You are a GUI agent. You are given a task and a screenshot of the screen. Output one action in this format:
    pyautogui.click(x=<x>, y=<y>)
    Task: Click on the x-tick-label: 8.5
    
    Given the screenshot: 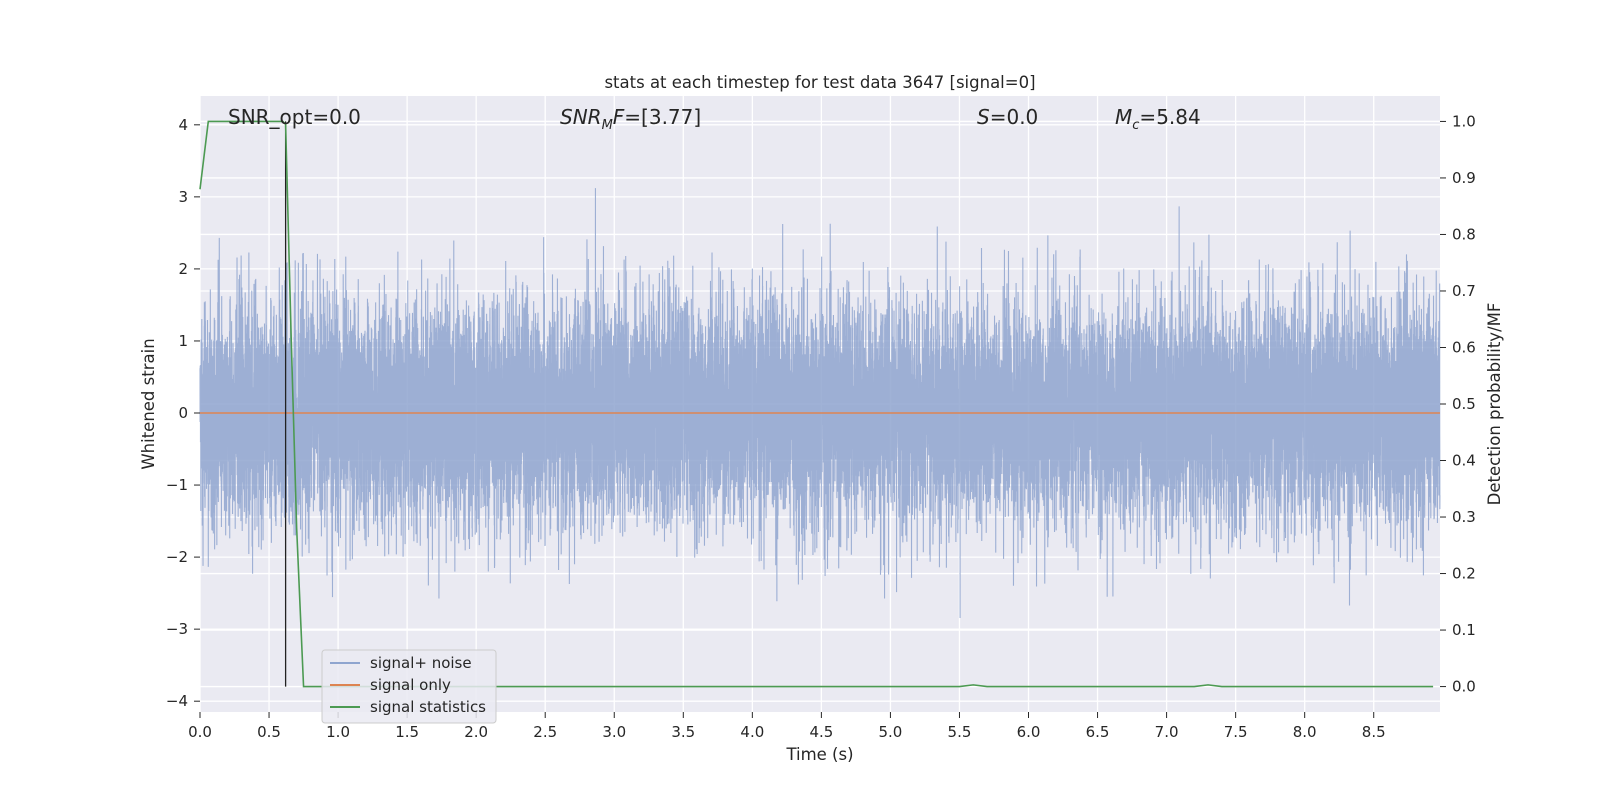 What is the action you would take?
    pyautogui.click(x=1374, y=732)
    